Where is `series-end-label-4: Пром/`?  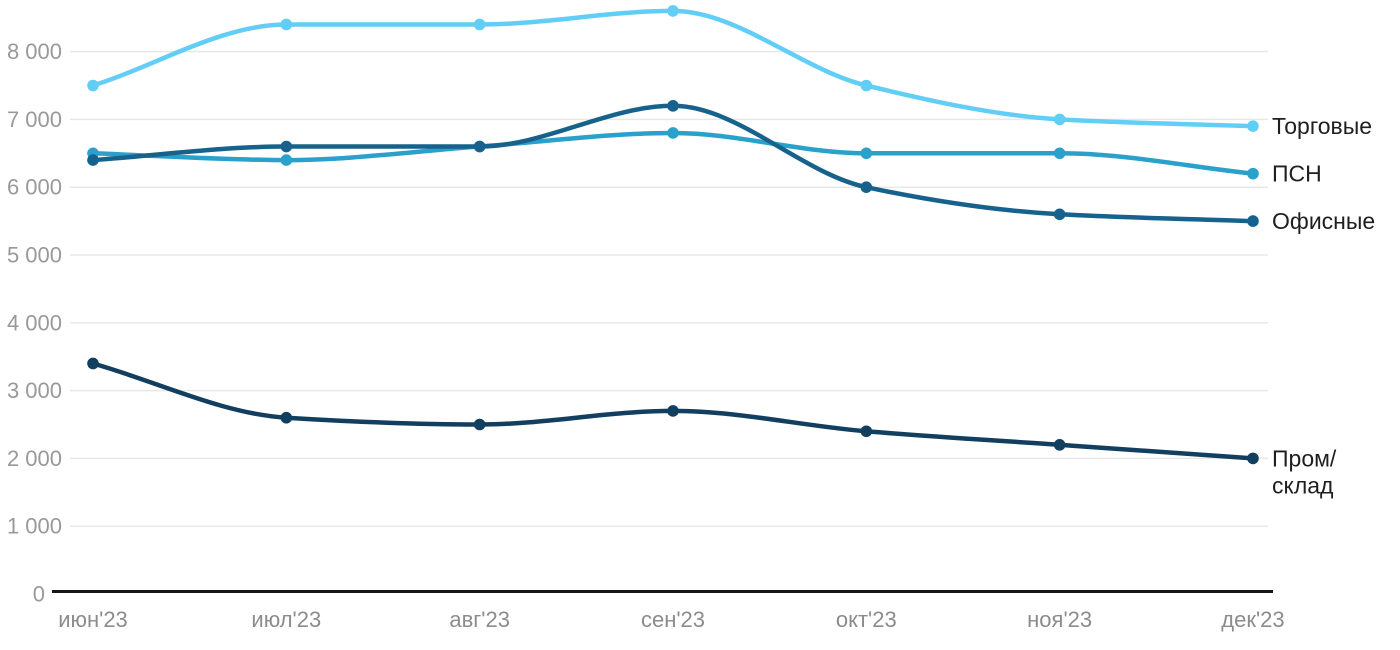
series-end-label-4: Пром/ is located at coordinates (1304, 458).